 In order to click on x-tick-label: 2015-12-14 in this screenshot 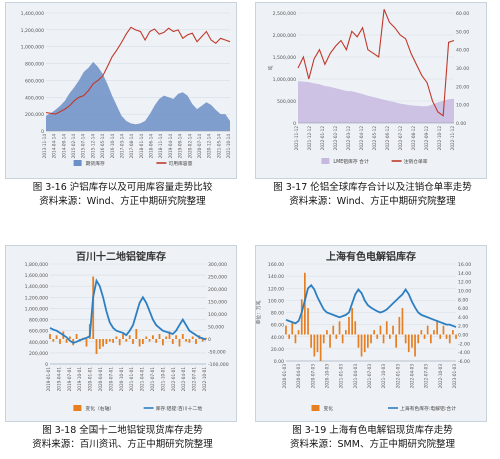, I will do `click(92, 146)`.